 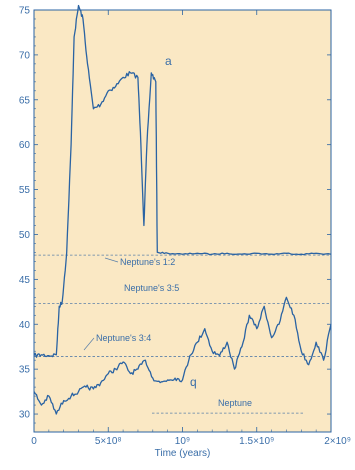 I want to click on y-tick-label: 55, so click(x=25, y=190).